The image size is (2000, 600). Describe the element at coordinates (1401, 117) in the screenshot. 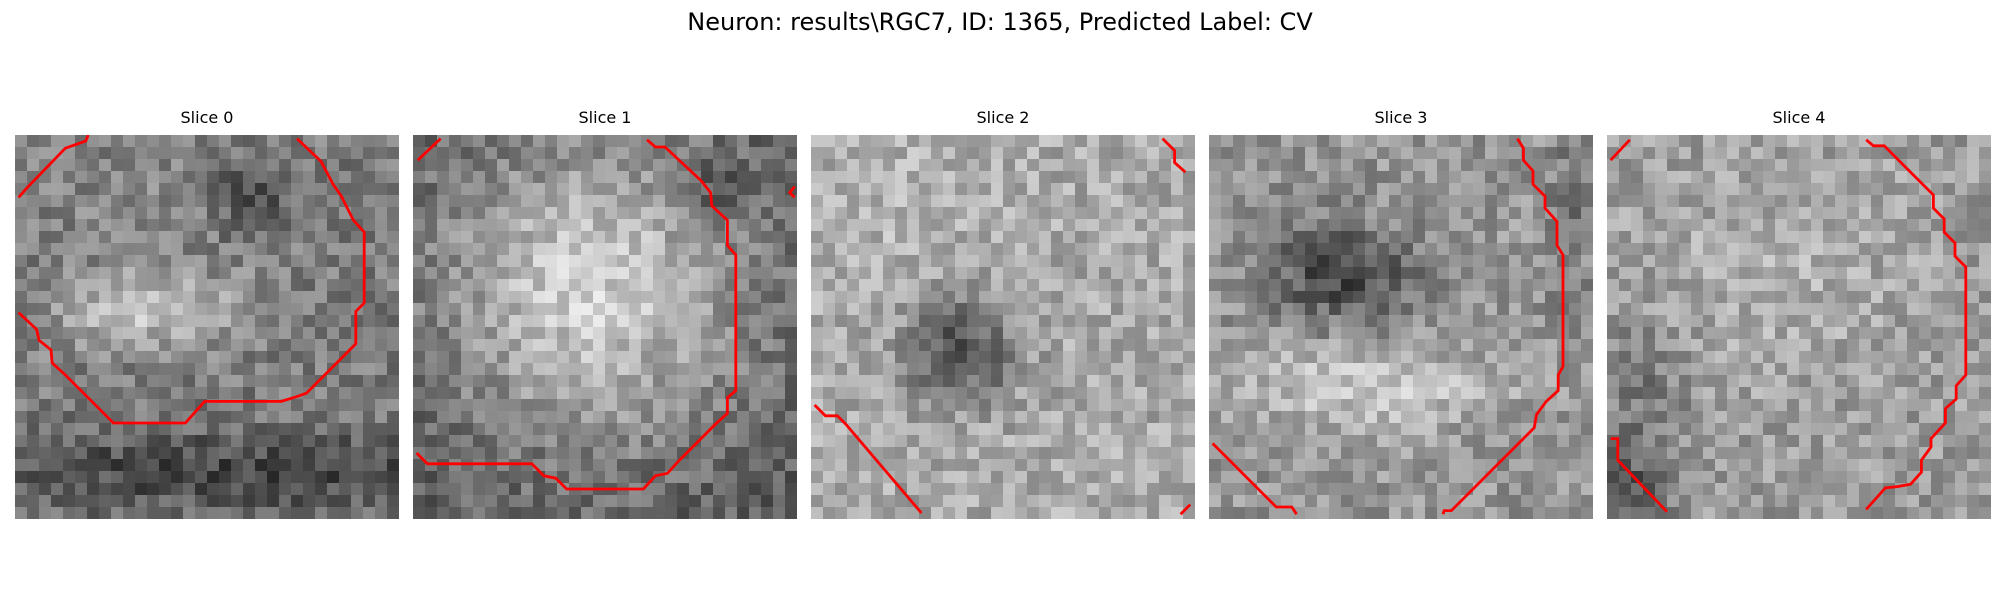

I see `slice-title: Slice 3` at that location.